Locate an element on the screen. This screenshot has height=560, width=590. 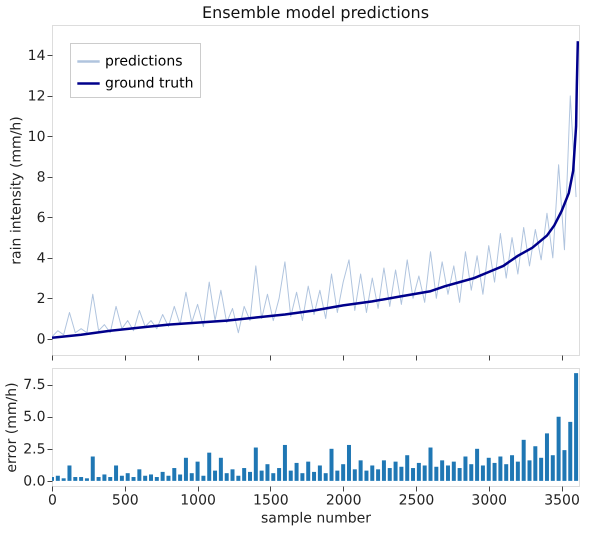
y-tick-label: 0 is located at coordinates (41, 339).